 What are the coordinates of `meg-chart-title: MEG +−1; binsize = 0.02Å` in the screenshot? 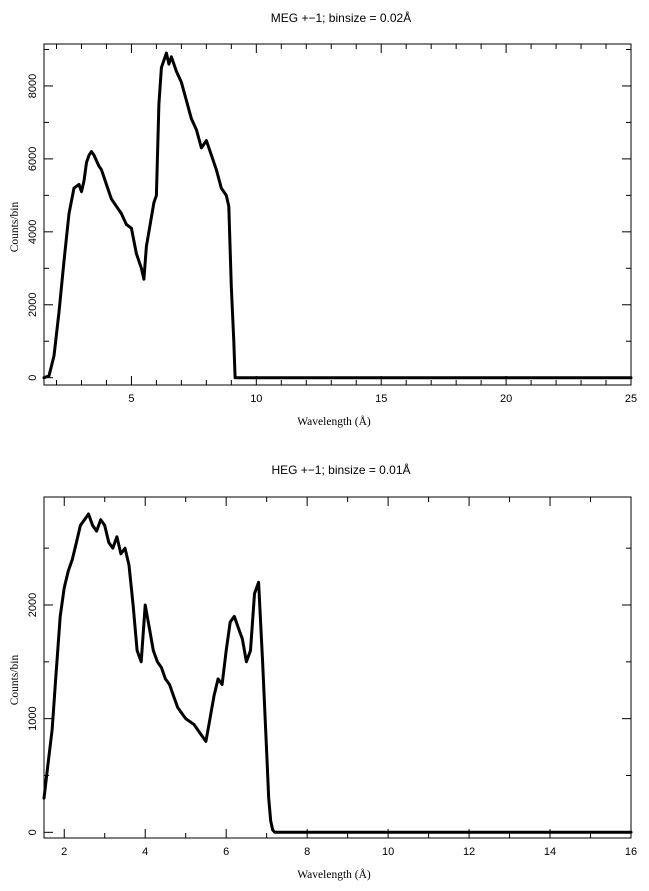 It's located at (341, 17).